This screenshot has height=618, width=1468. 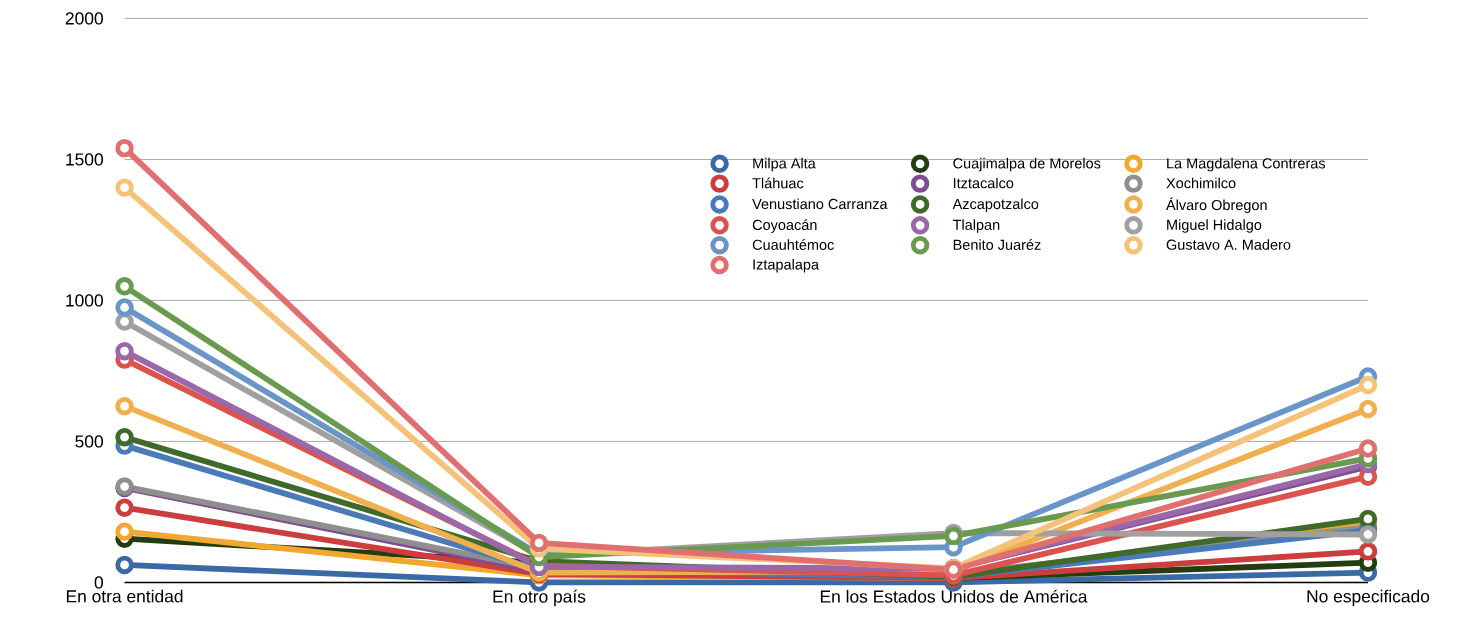 What do you see at coordinates (89, 441) in the screenshot?
I see `y-tick-label: 500` at bounding box center [89, 441].